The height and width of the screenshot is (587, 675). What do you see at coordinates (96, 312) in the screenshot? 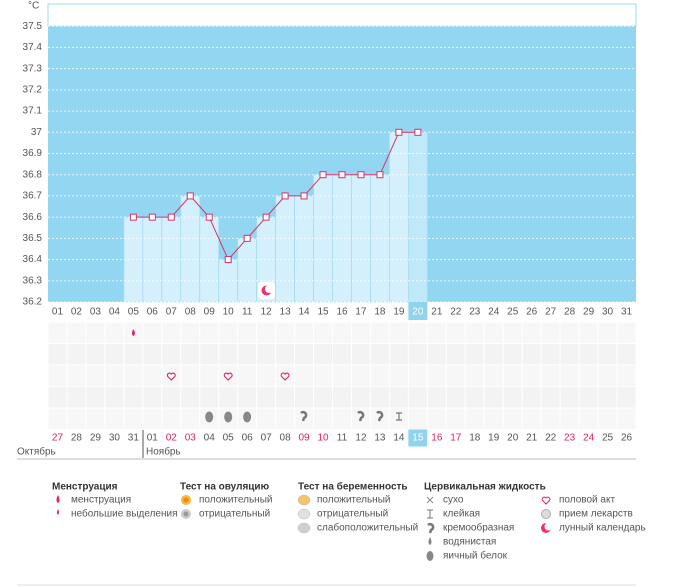
I see `x-tick-label: 03` at bounding box center [96, 312].